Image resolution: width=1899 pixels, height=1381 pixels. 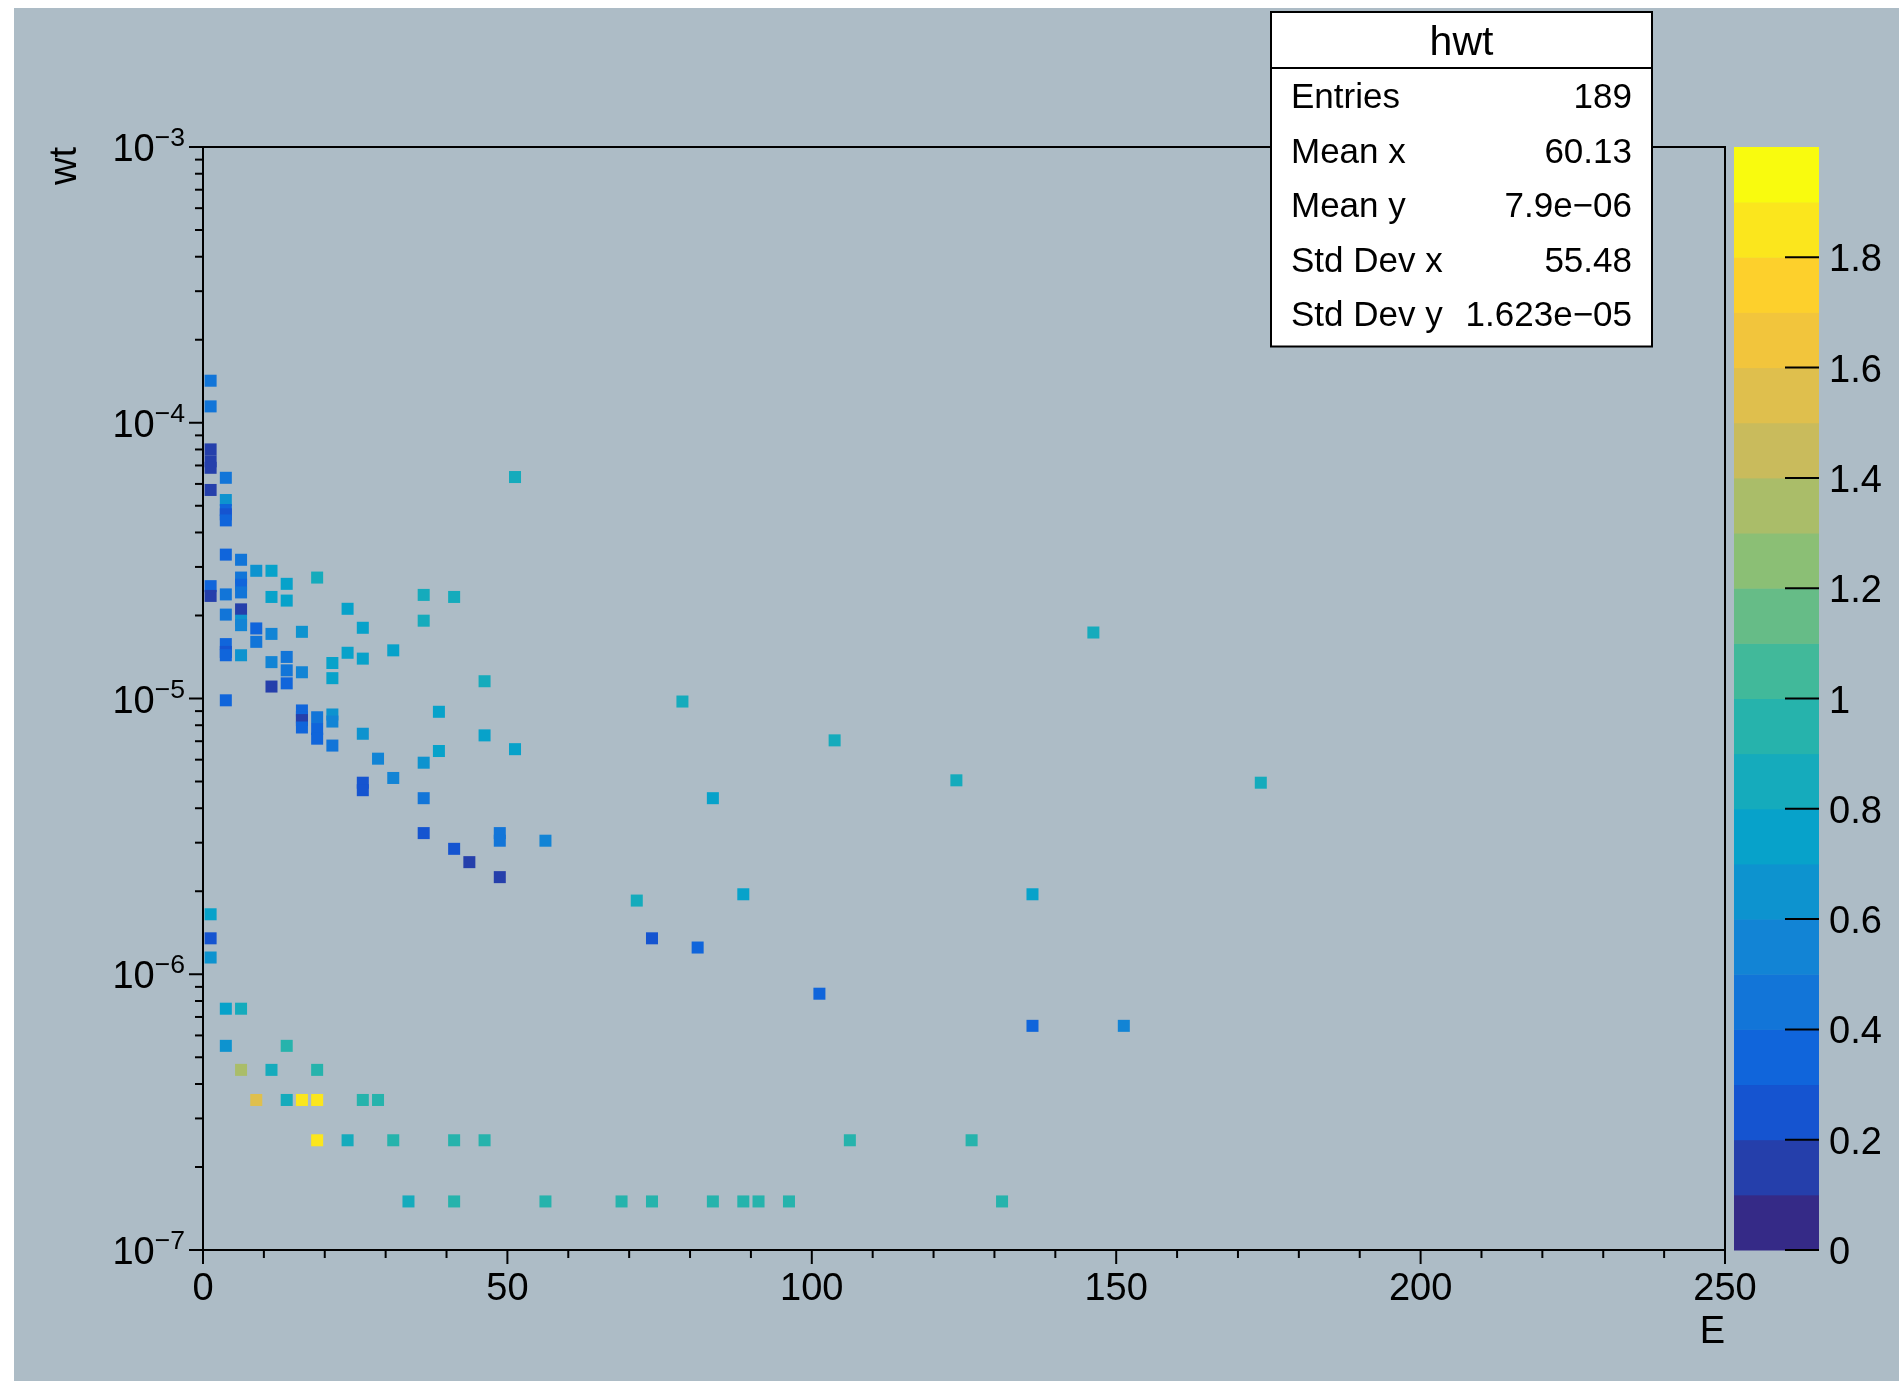 I want to click on text: Entries, so click(x=1345, y=95).